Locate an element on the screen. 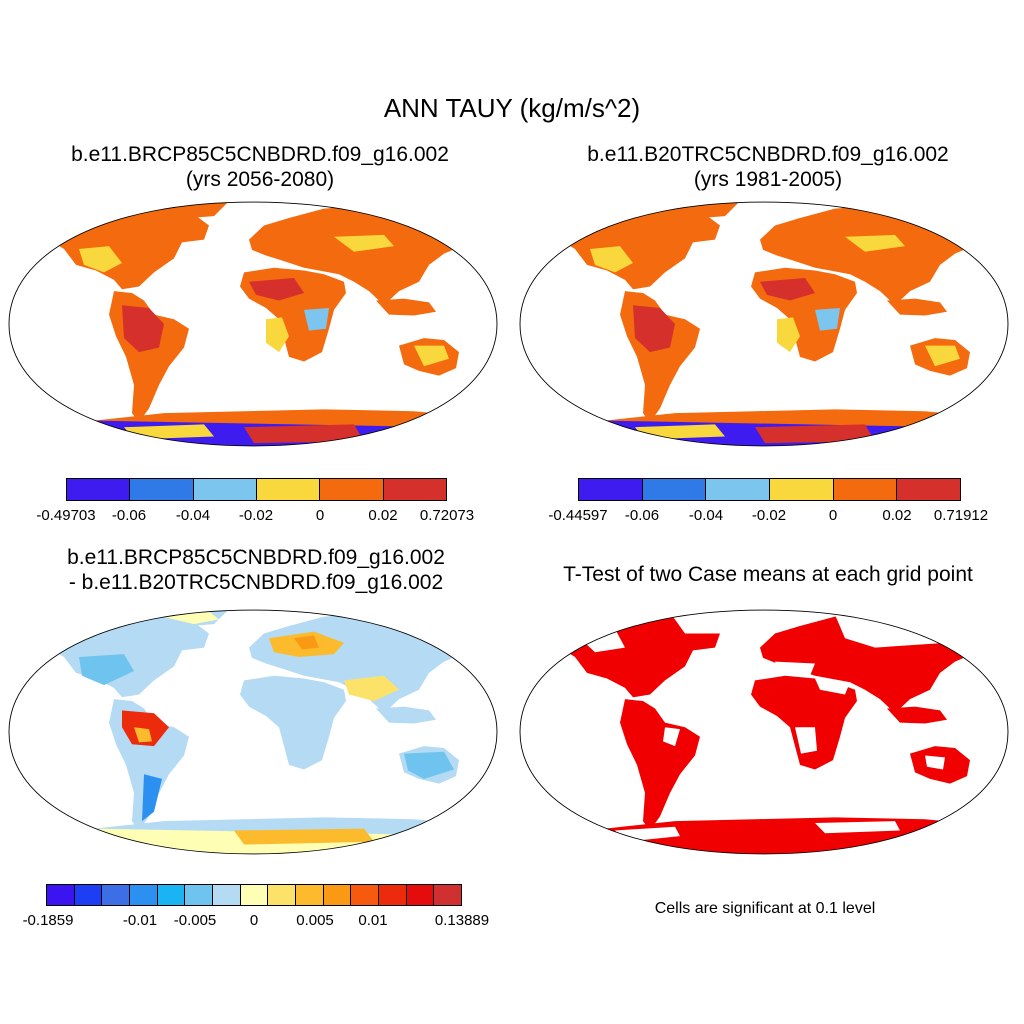  colorbar-case1-label: 0.02 is located at coordinates (383, 515).